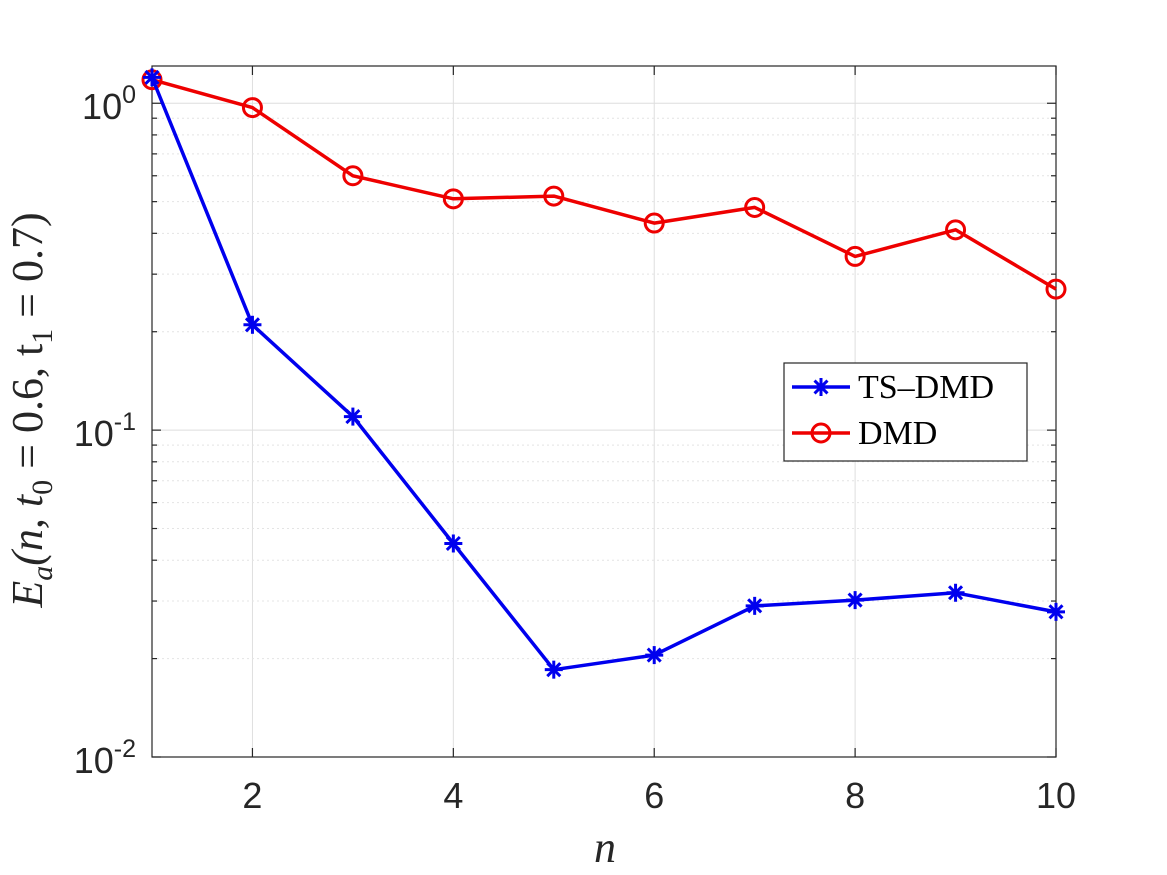 The image size is (1167, 875). Describe the element at coordinates (105, 758) in the screenshot. I see `y-tick-label: 10⁻²` at that location.